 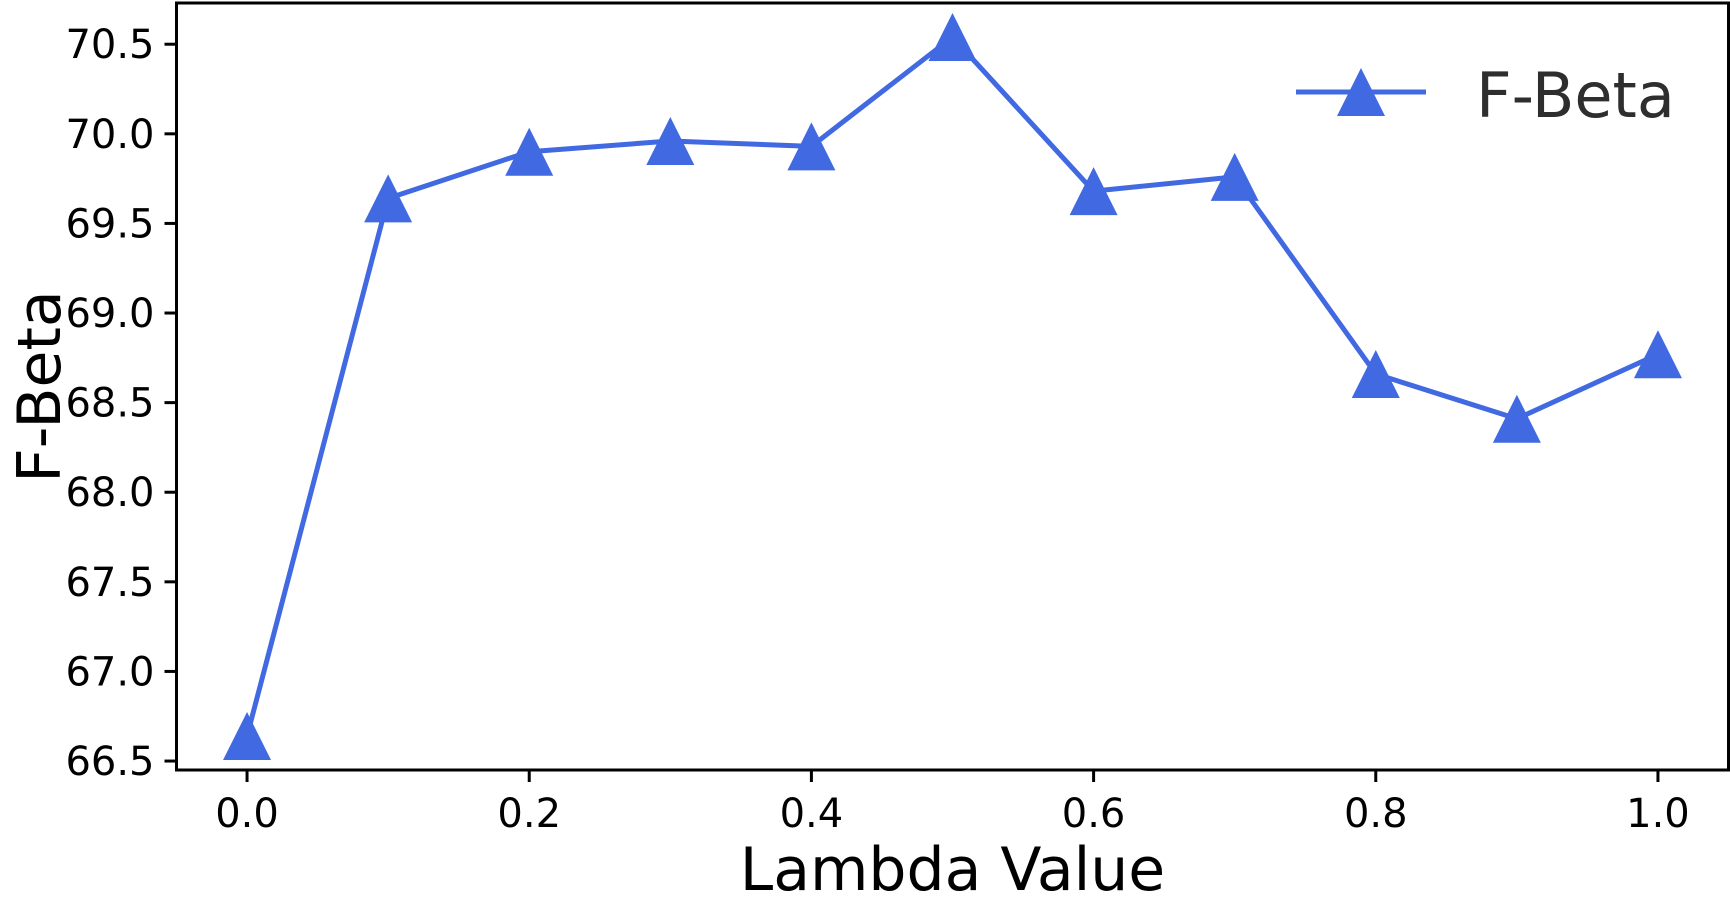 I want to click on y-tick-label: 70.0, so click(x=109, y=135).